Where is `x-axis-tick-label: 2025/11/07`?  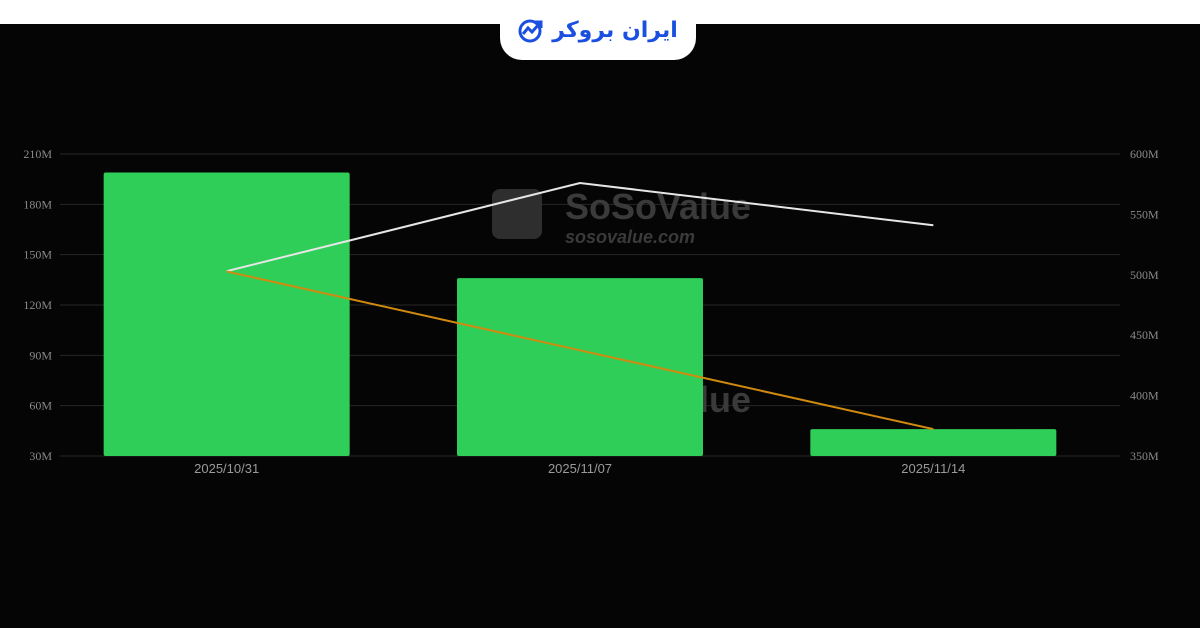
x-axis-tick-label: 2025/11/07 is located at coordinates (580, 468).